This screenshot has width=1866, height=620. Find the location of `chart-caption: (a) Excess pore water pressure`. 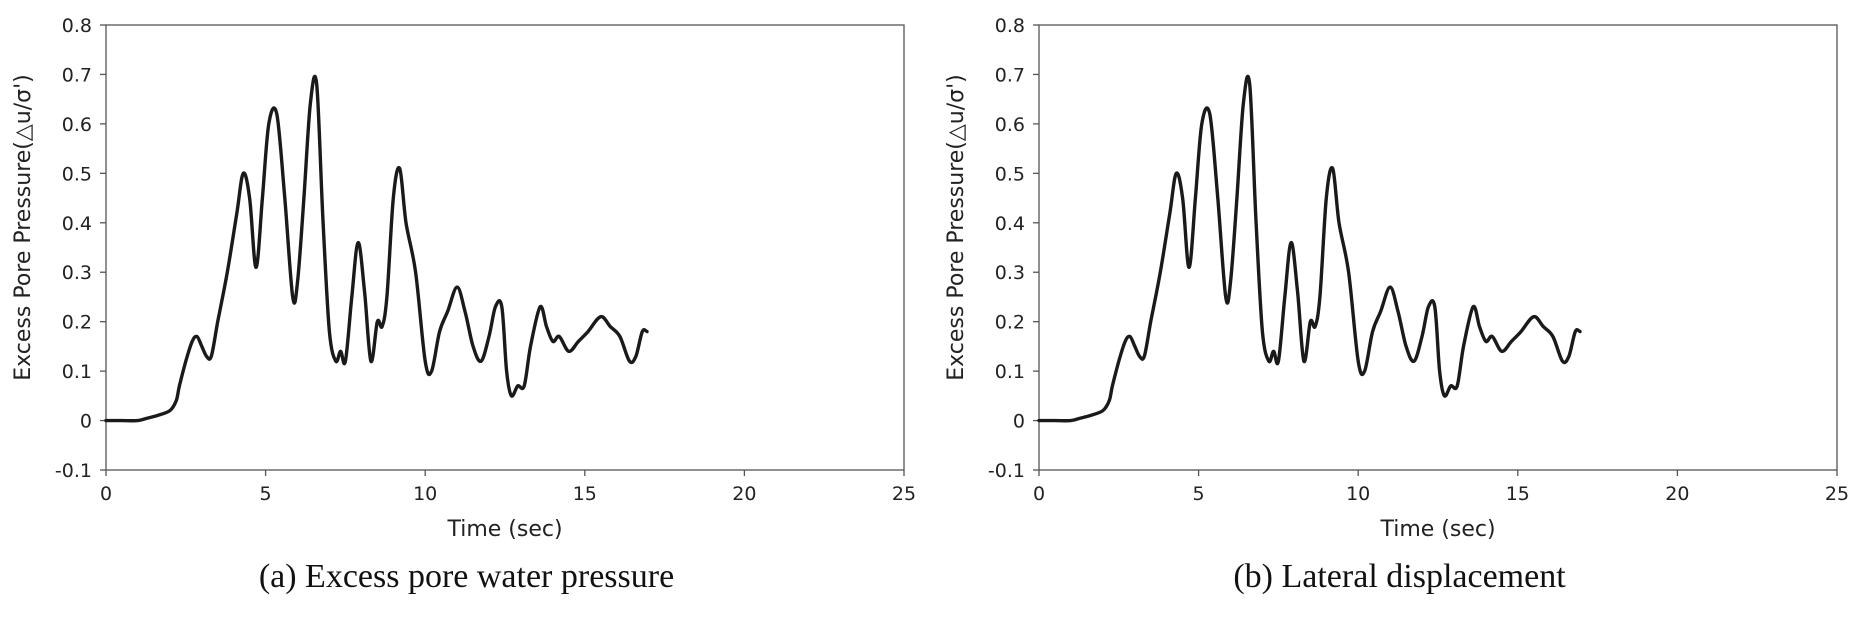

chart-caption: (a) Excess pore water pressure is located at coordinates (466, 576).